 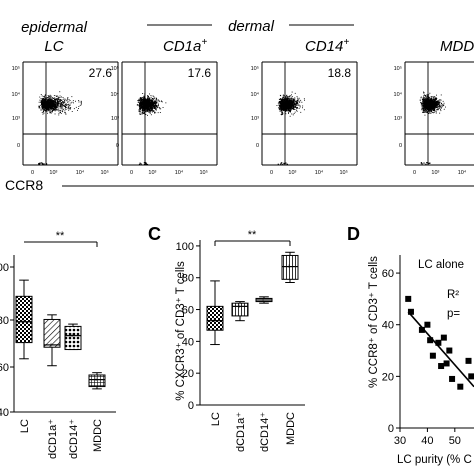 I want to click on mddc-header: MDDC, so click(x=457, y=46).